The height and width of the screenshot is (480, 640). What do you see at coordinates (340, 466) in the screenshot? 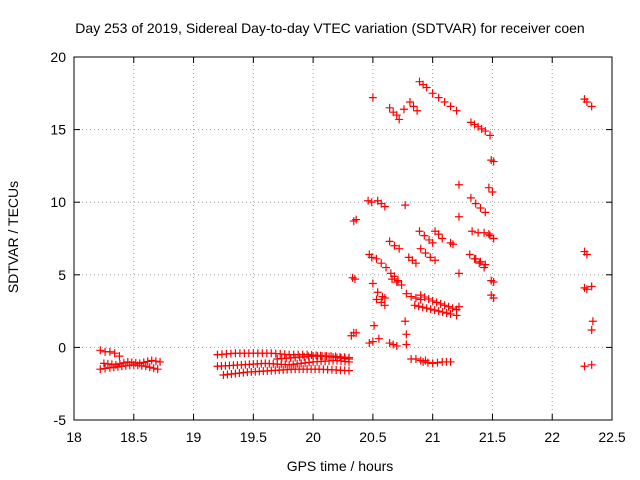
I see `x-axis-label: GPS time / hours` at bounding box center [340, 466].